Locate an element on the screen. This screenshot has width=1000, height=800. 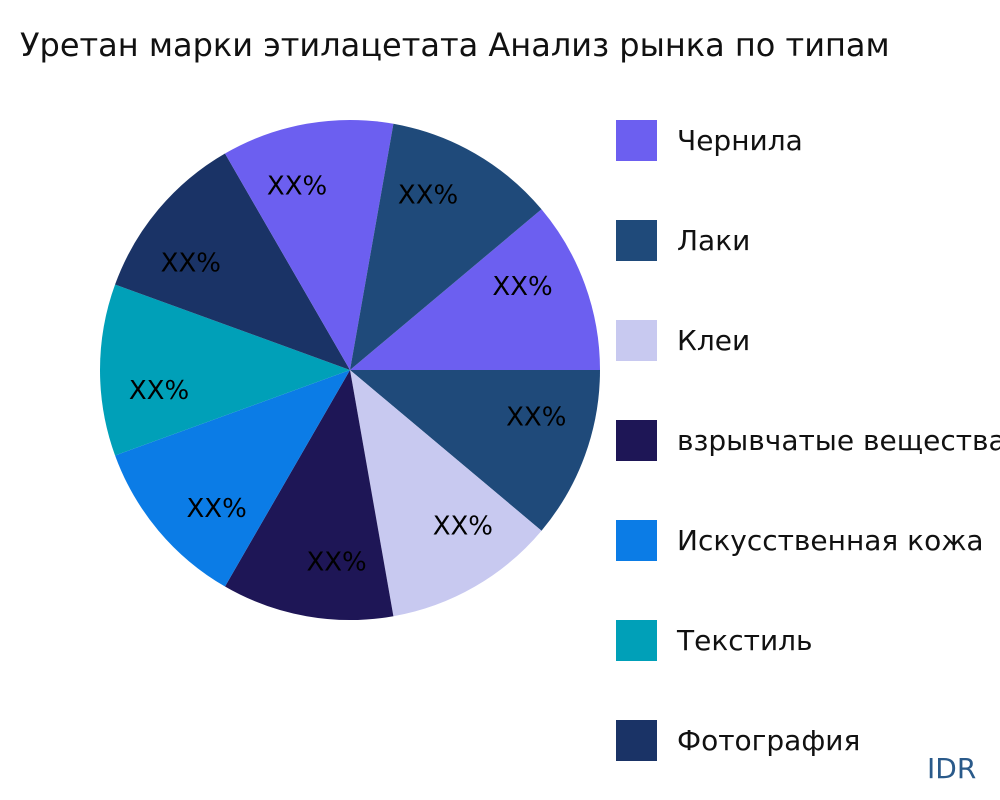
legend-item: взрывчатые вещества is located at coordinates (808, 440).